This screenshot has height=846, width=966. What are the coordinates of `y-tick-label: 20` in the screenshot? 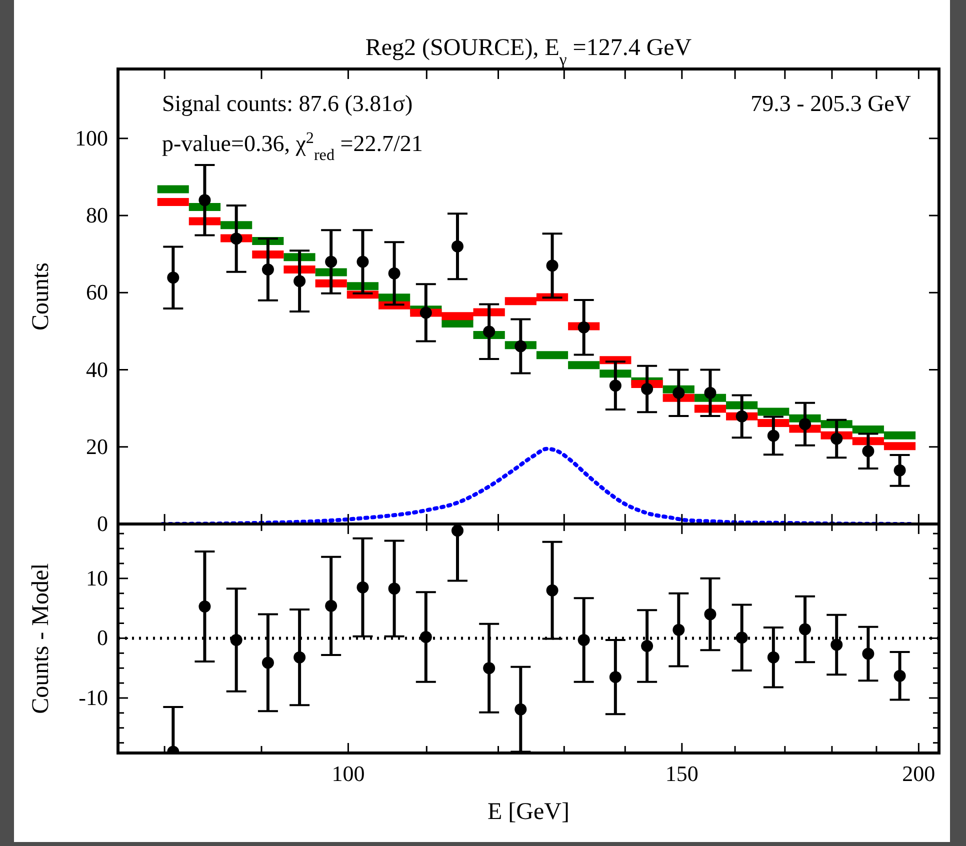 It's located at (97, 446).